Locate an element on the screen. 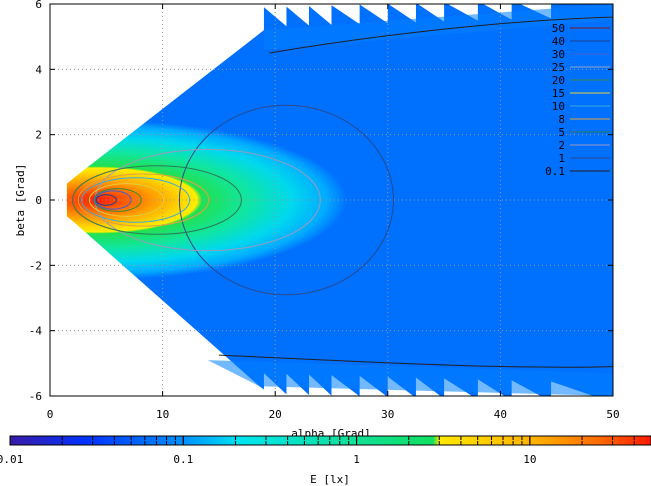 The image size is (651, 486). legend-label: 10 is located at coordinates (558, 106).